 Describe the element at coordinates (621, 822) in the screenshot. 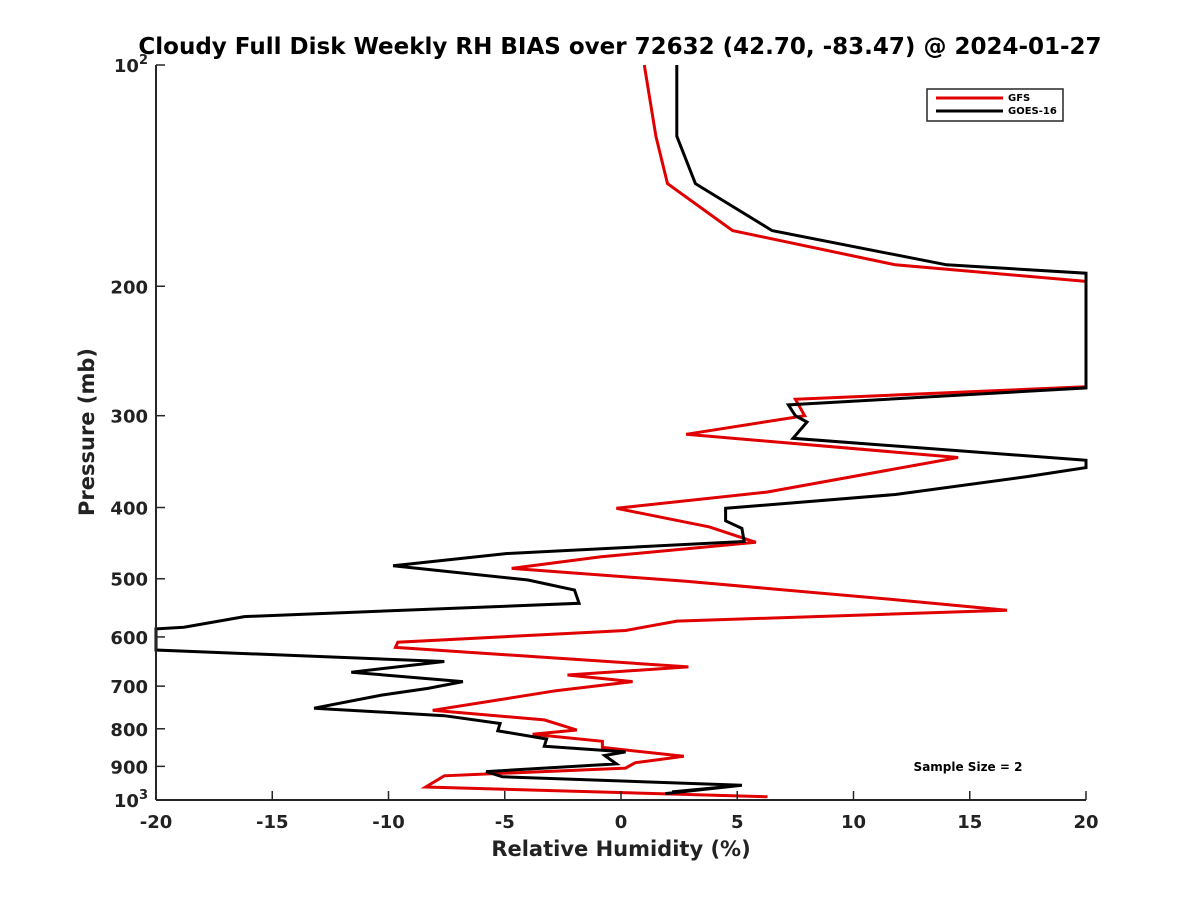

I see `x-tick-label: 0` at that location.